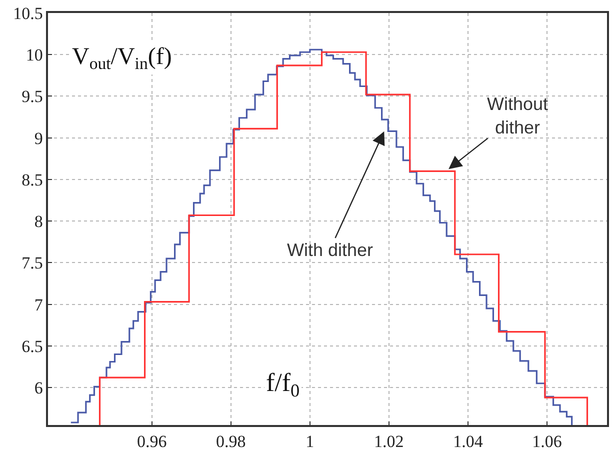 This screenshot has height=452, width=616. I want to click on y-tick-label: 7.5, so click(32, 263).